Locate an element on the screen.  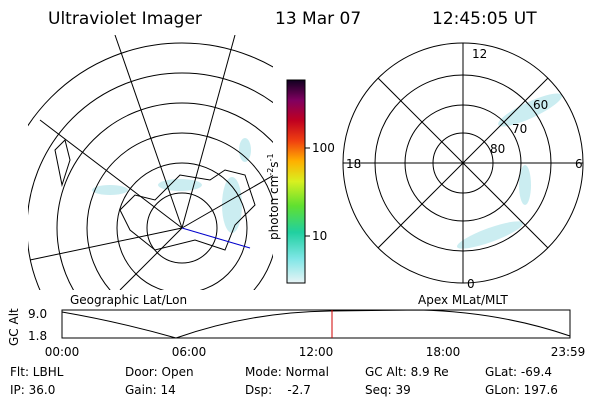
info-field: Mode: Normal is located at coordinates (287, 372).